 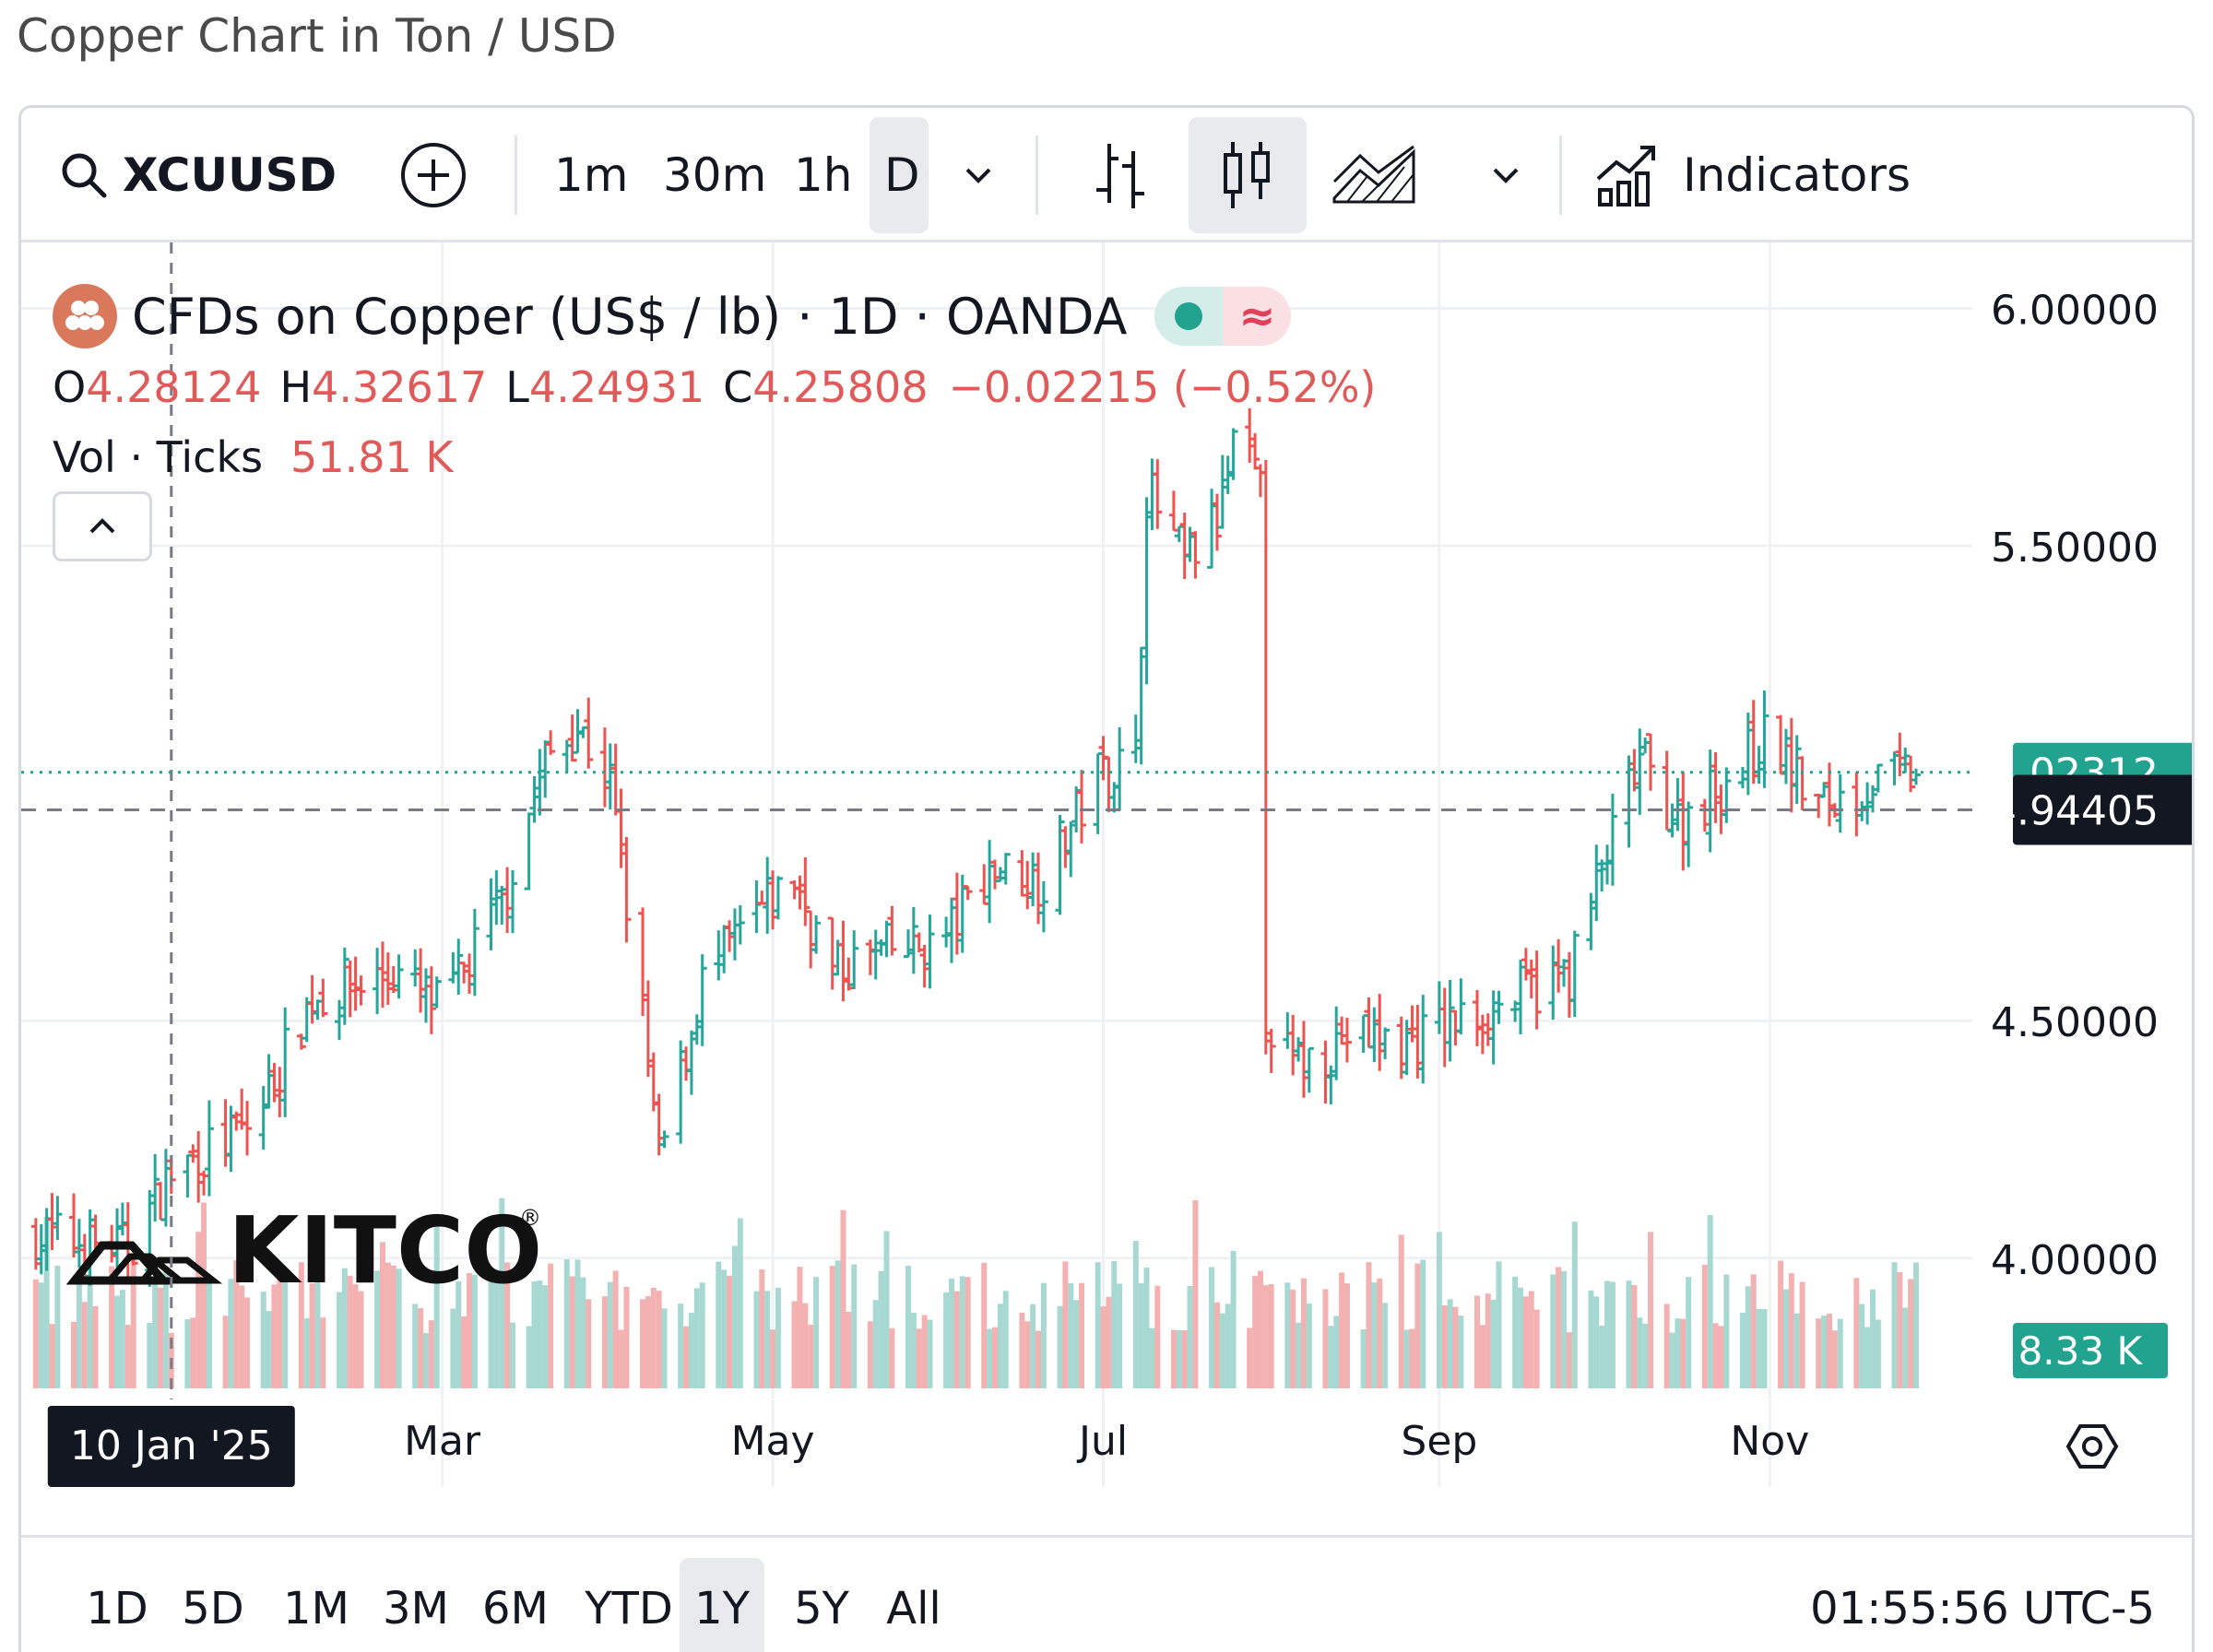 I want to click on range-1m: 1M, so click(x=316, y=1608).